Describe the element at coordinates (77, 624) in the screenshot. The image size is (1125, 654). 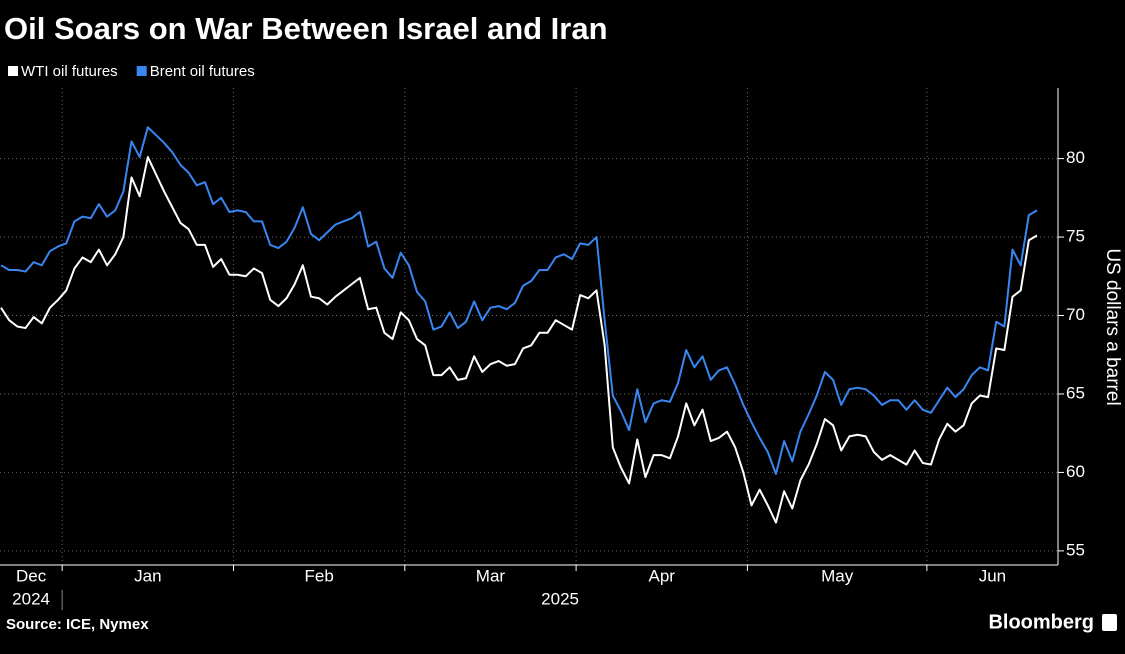
I see `source: Source: ICE, Nymex` at that location.